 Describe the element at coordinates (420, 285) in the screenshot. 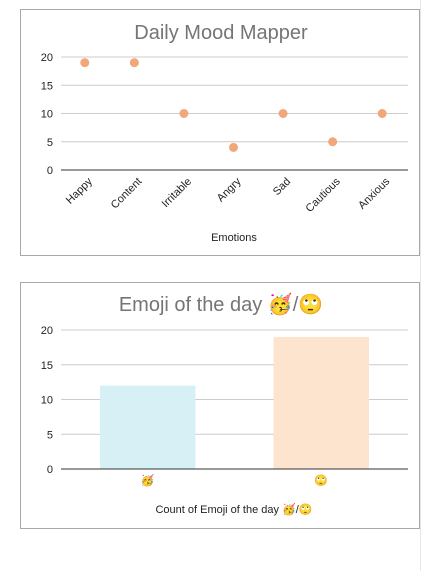

I see `page-edge-divider` at that location.